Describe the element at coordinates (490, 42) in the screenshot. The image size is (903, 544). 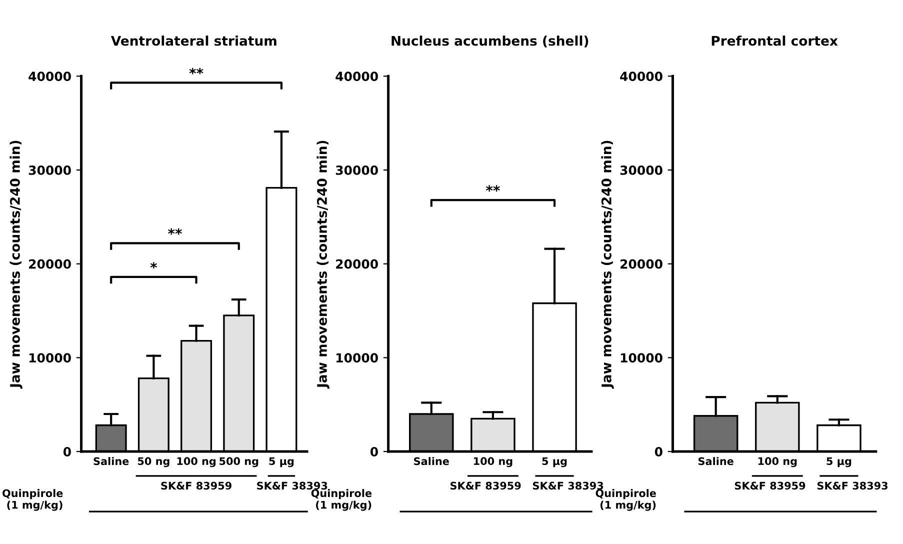
I see `chart-title: Nucleus accumbens (shell)` at that location.